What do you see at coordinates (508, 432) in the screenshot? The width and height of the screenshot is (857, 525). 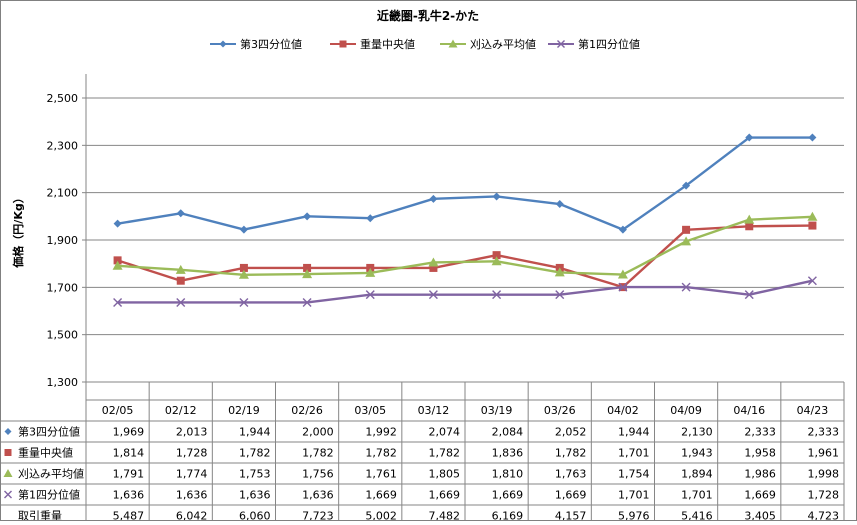 I see `table-cell: 2,084` at bounding box center [508, 432].